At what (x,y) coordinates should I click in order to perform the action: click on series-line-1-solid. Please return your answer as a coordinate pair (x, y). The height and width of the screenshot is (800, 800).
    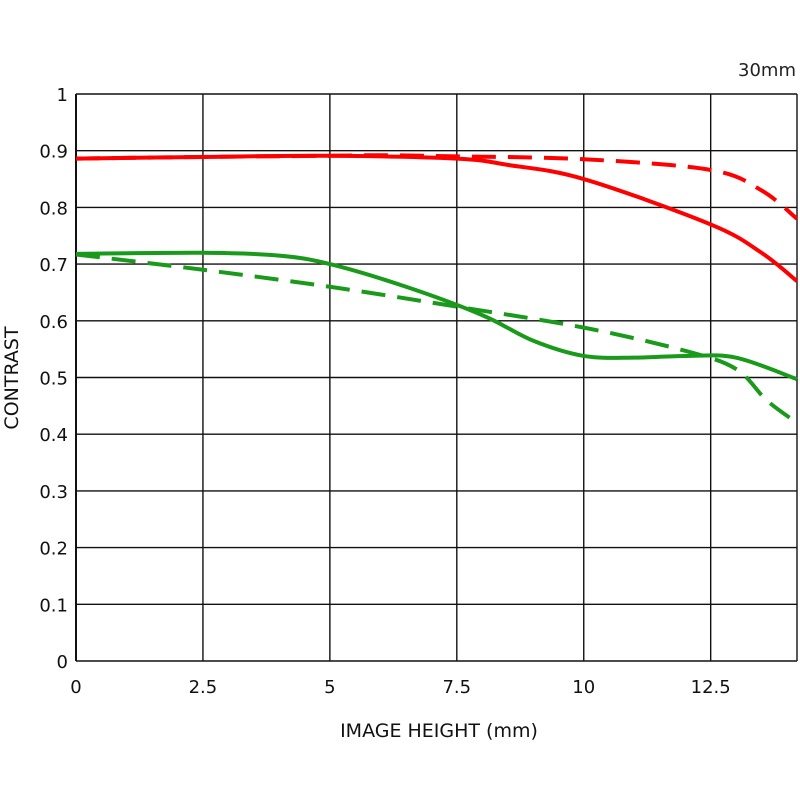
    Looking at the image, I should click on (437, 218).